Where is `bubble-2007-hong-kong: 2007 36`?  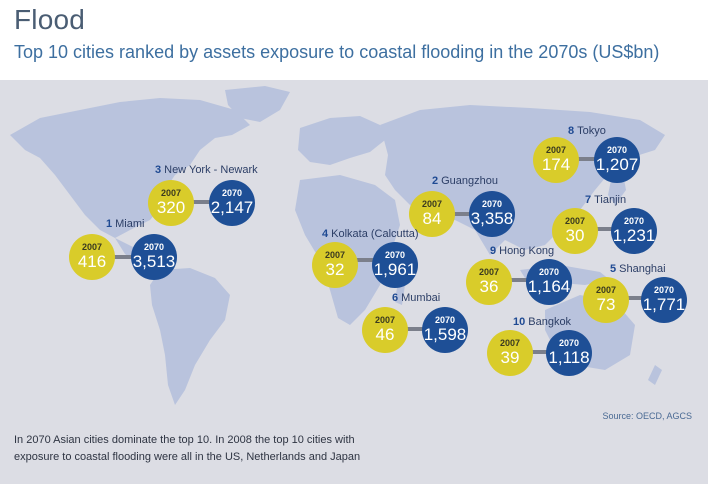 bubble-2007-hong-kong: 2007 36 is located at coordinates (489, 282).